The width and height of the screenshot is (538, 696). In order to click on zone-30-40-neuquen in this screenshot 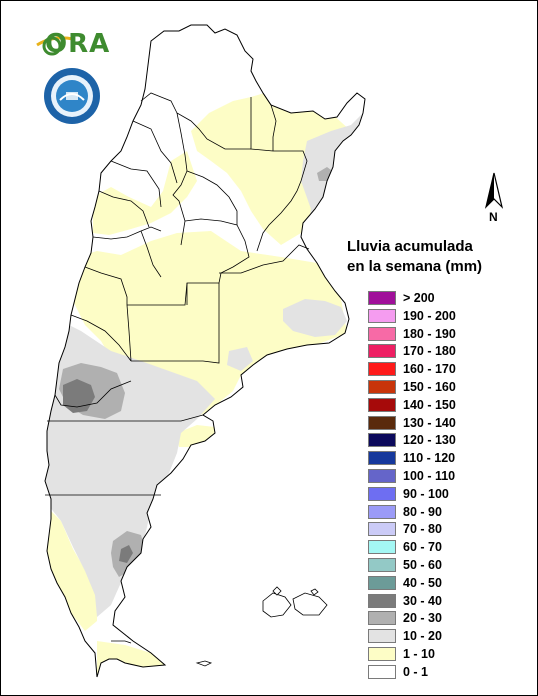, I will do `click(79, 396)`.